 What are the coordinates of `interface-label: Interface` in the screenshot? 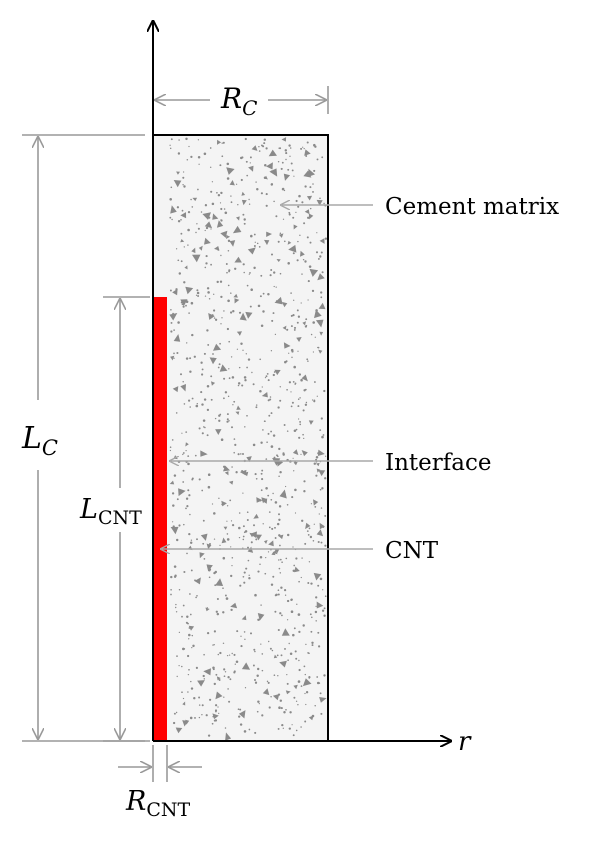 It's located at (438, 463).